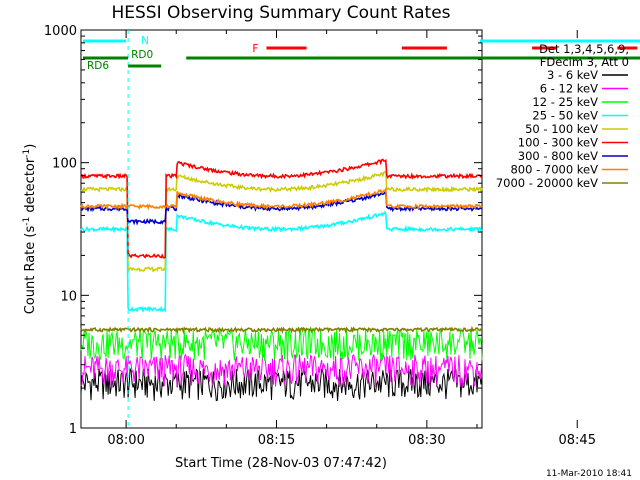 The height and width of the screenshot is (480, 640). Describe the element at coordinates (569, 89) in the screenshot. I see `legend-label: 6 - 12 keV` at that location.